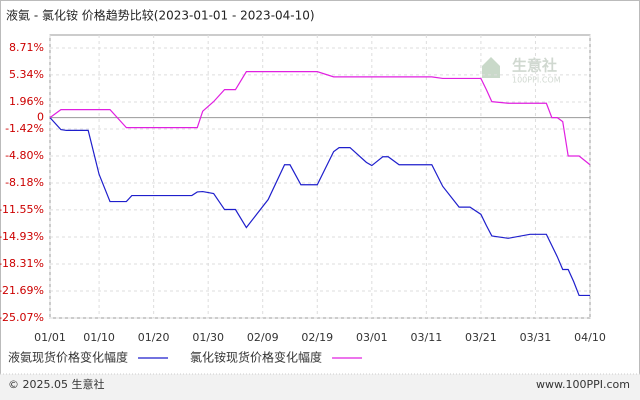 Image resolution: width=640 pixels, height=400 pixels. Describe the element at coordinates (22, 290) in the screenshot. I see `y-tick-label: -21.69%` at that location.